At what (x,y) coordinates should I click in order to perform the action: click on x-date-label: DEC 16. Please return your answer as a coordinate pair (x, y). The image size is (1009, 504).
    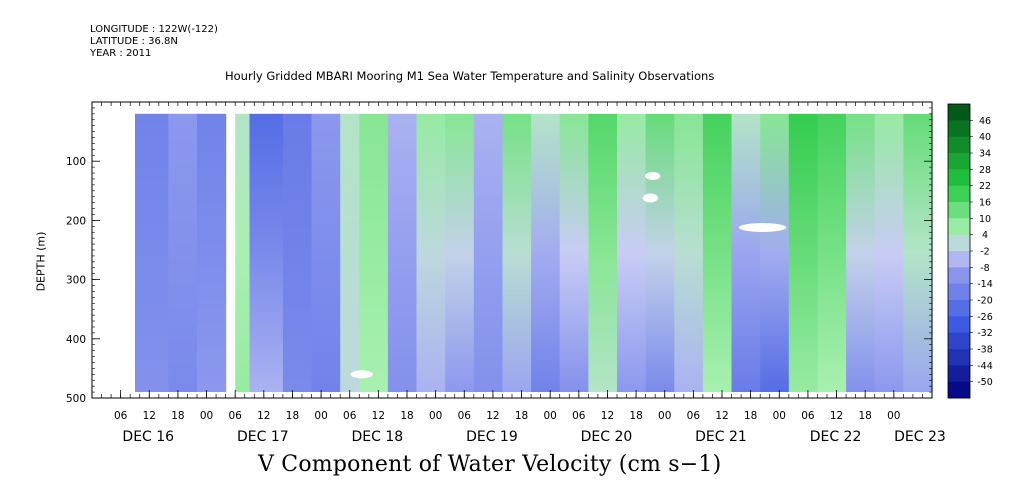
    Looking at the image, I should click on (148, 437).